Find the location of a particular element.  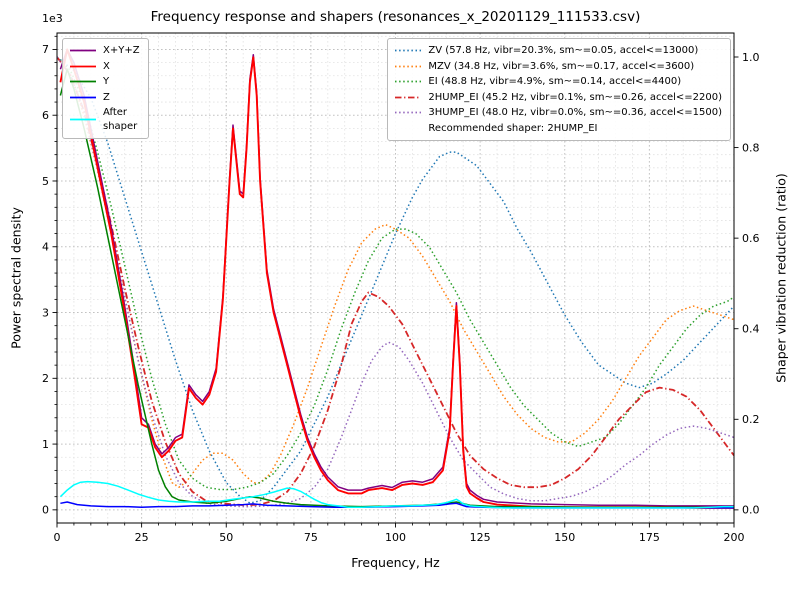

x-tick-label: 100 is located at coordinates (395, 537).